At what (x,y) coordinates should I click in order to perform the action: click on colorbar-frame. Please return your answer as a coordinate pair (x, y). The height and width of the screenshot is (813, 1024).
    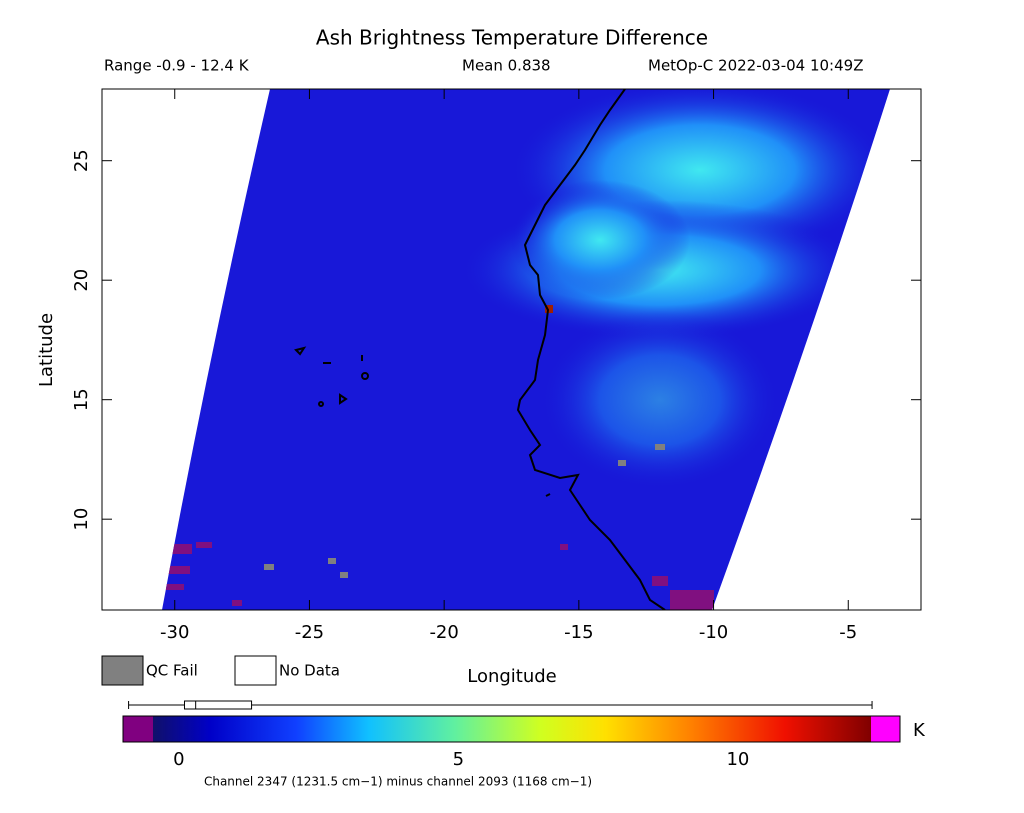
    Looking at the image, I should click on (511, 729).